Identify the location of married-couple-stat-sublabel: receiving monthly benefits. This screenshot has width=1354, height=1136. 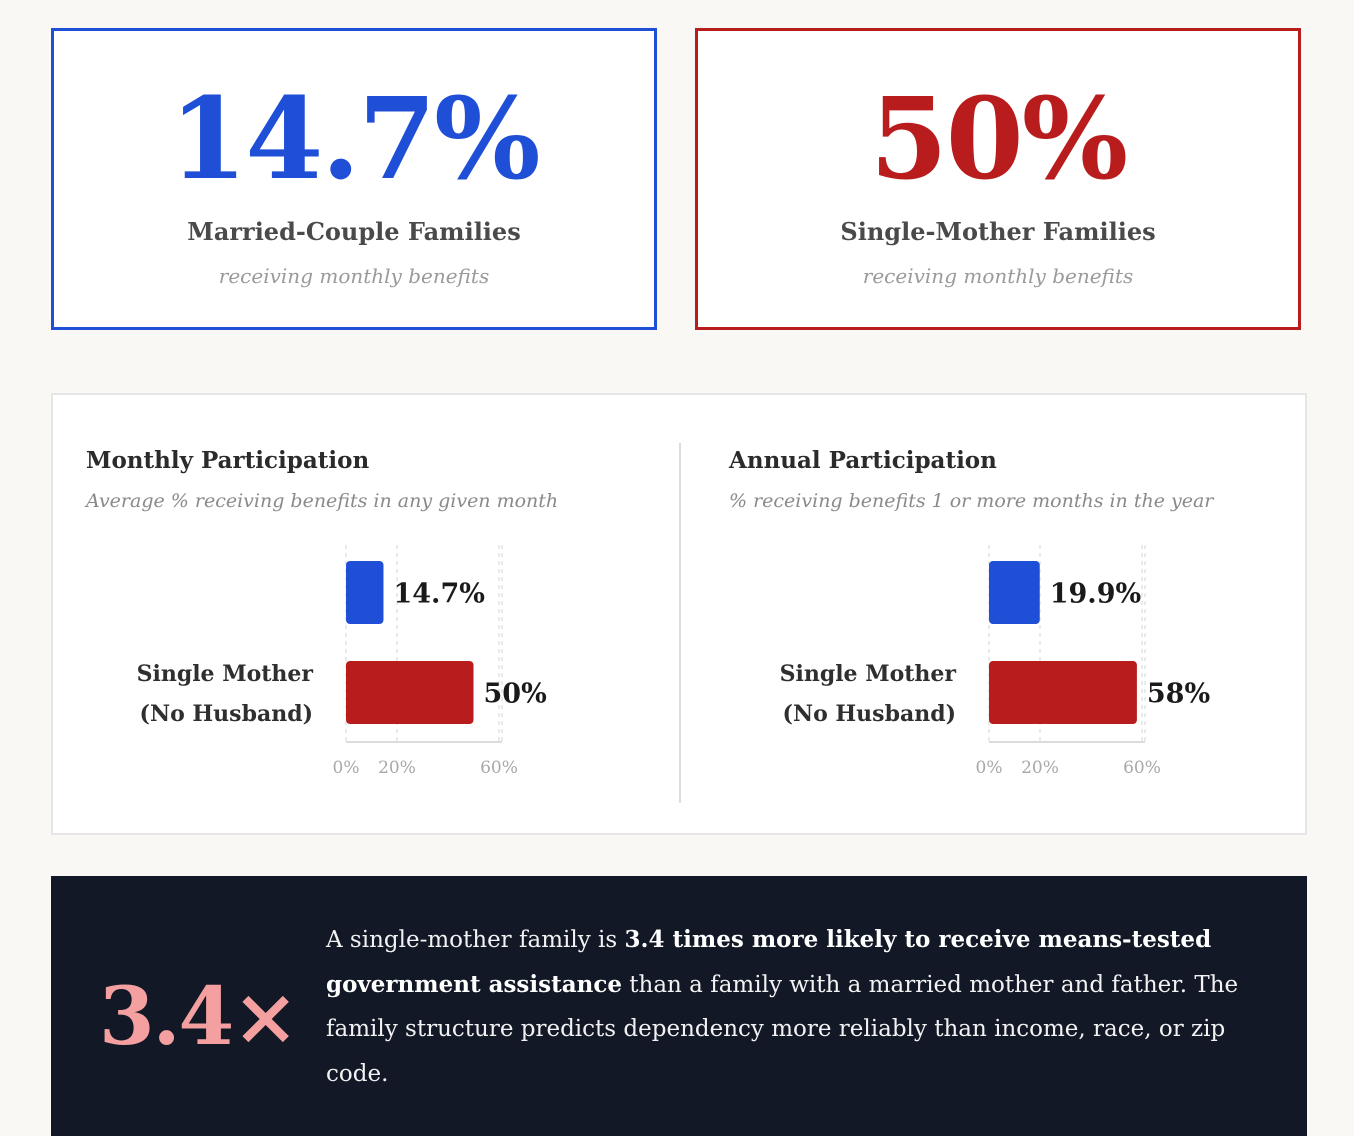
(354, 276).